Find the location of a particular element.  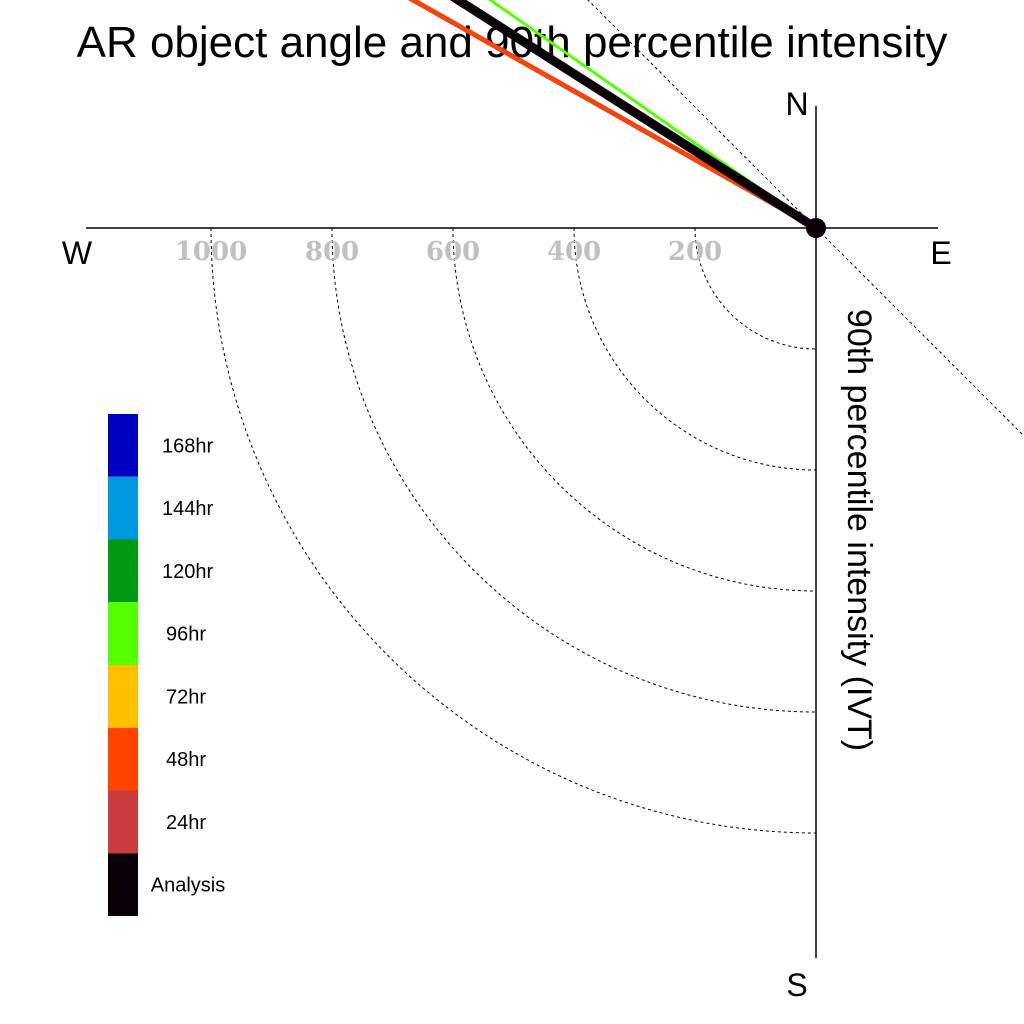

legend: 168hr 144hr 120hr 96hr 72hr 48hr 24hr Analysis is located at coordinates (166, 665).